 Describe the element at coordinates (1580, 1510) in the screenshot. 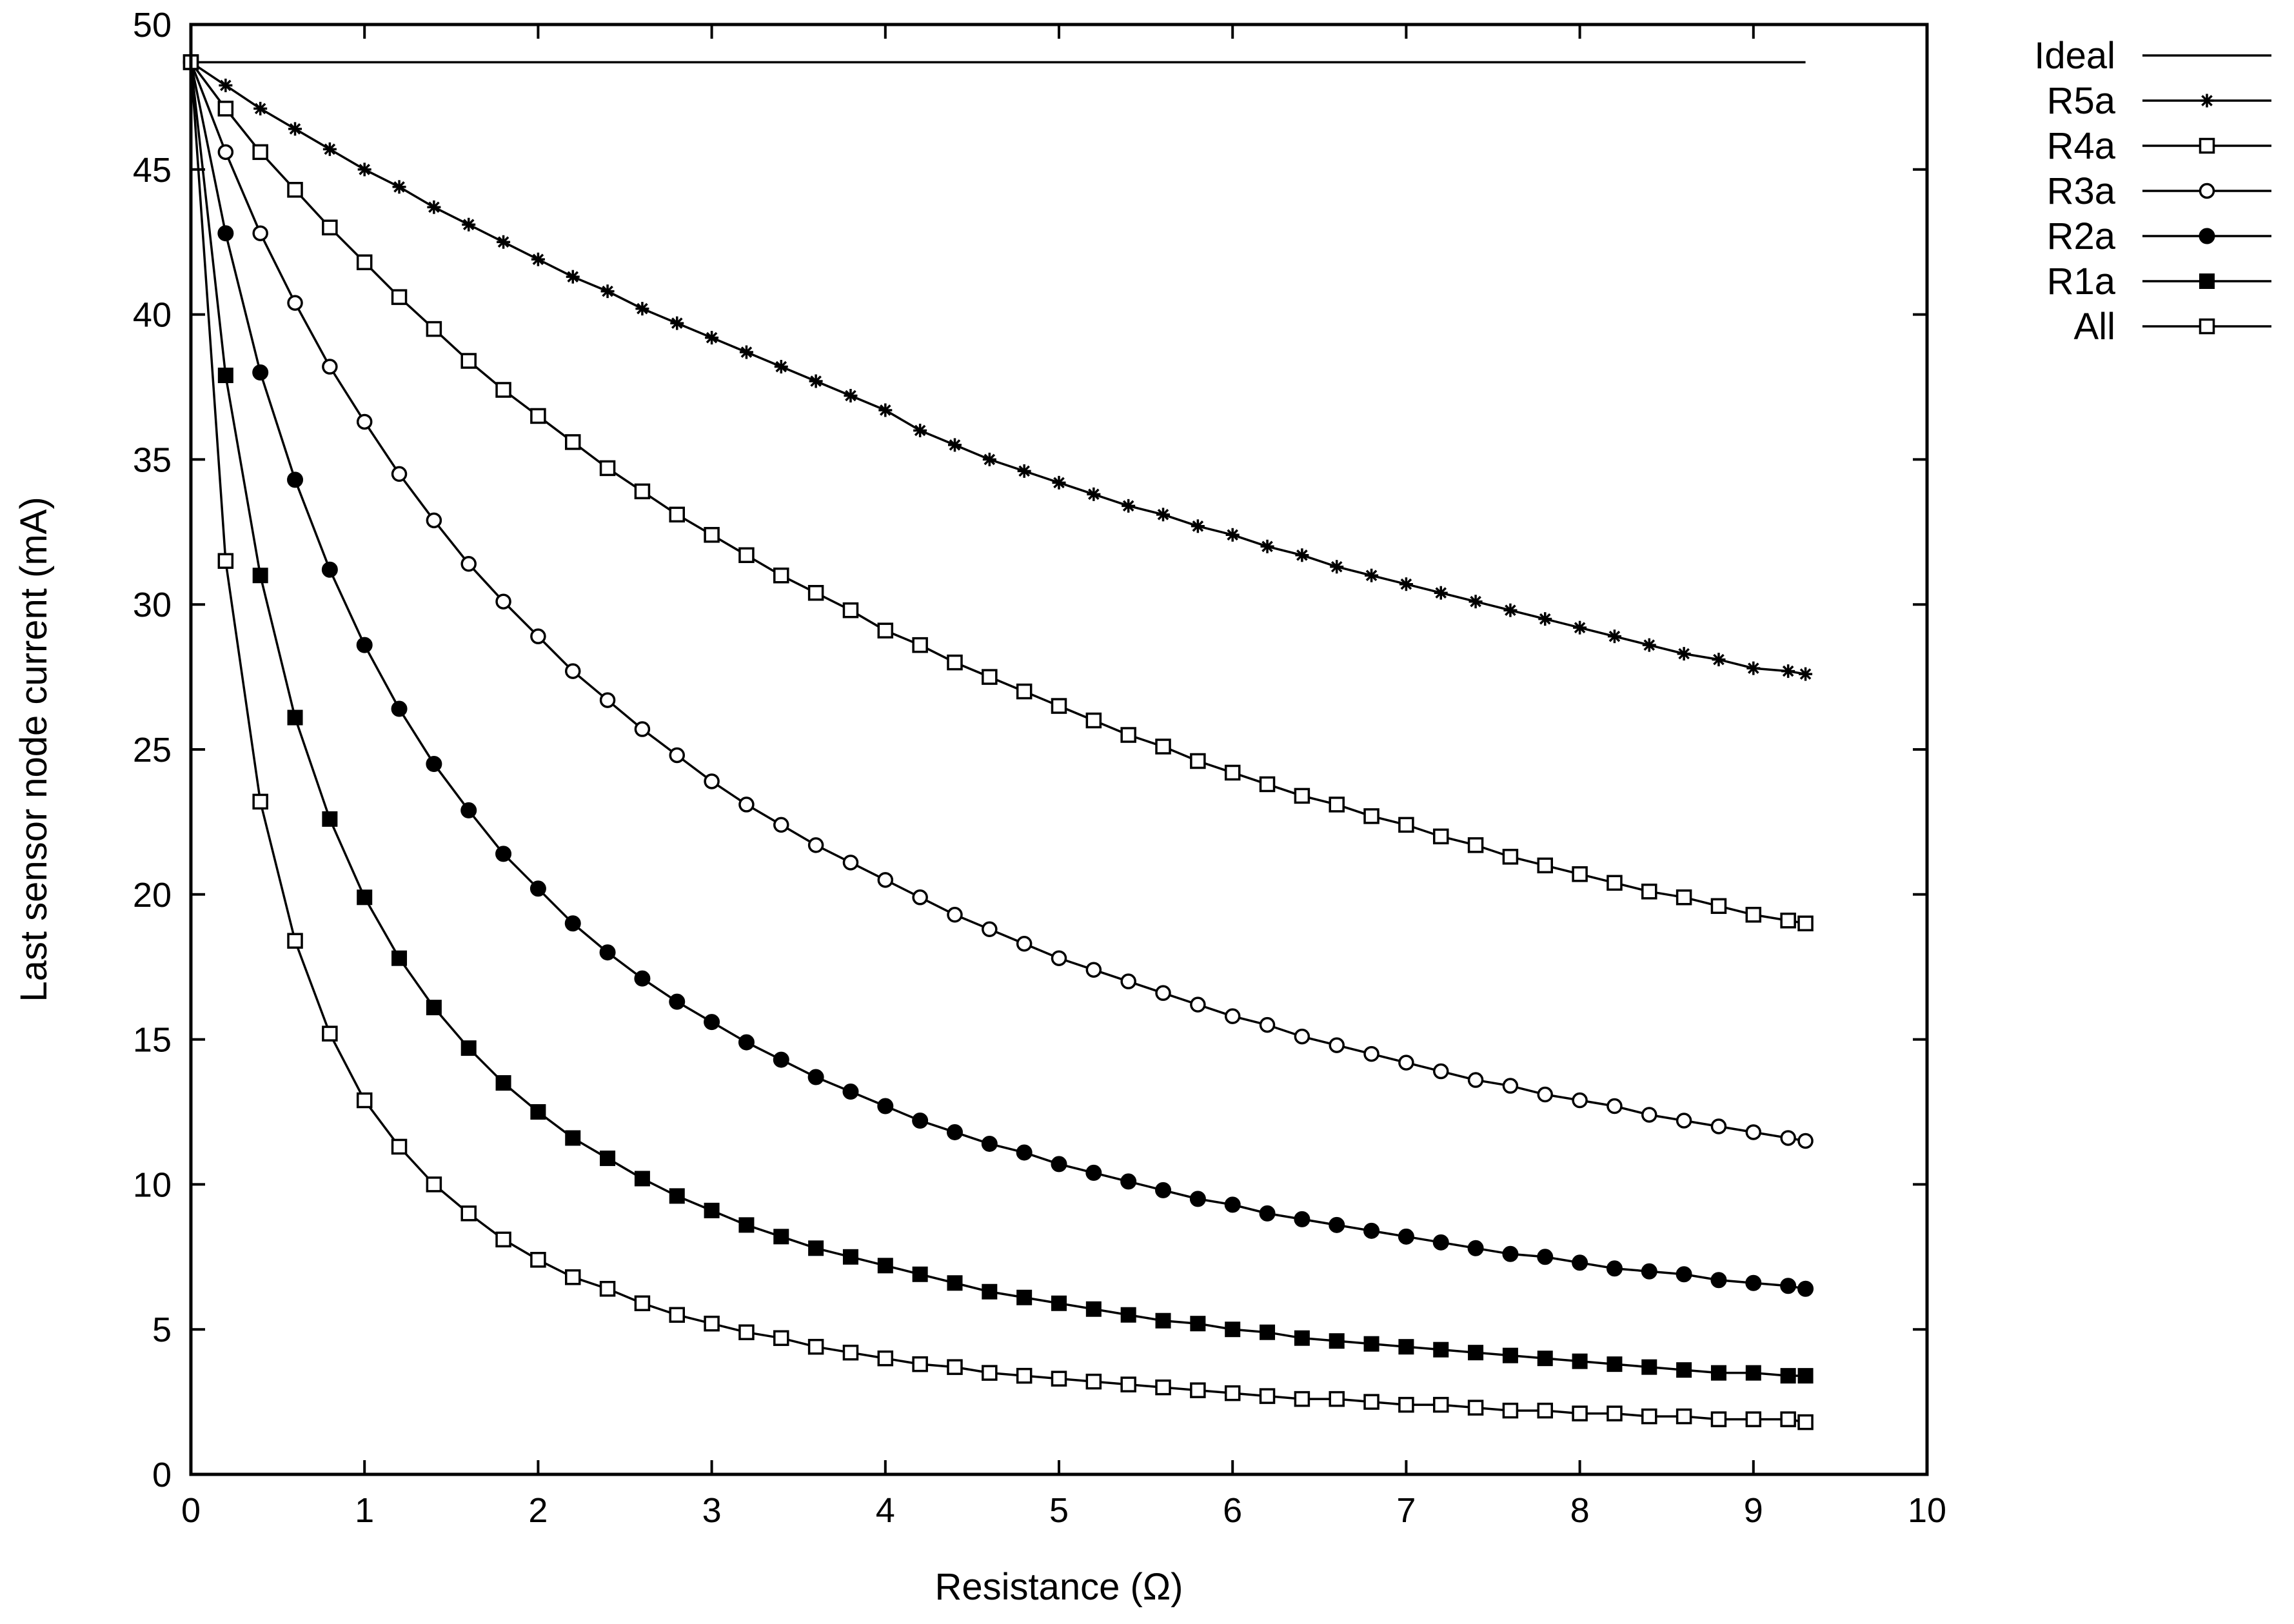

I see `x-tick-label: 8` at that location.